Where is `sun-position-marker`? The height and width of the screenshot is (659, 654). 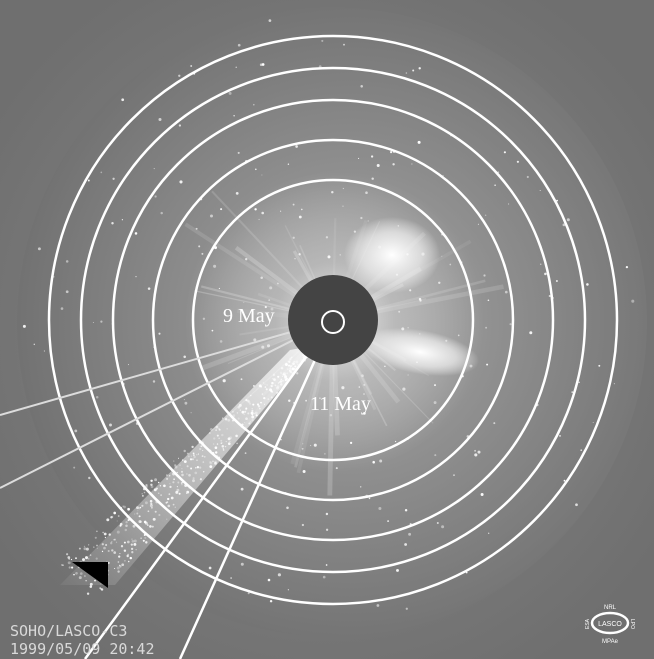
sun-position-marker is located at coordinates (333, 322).